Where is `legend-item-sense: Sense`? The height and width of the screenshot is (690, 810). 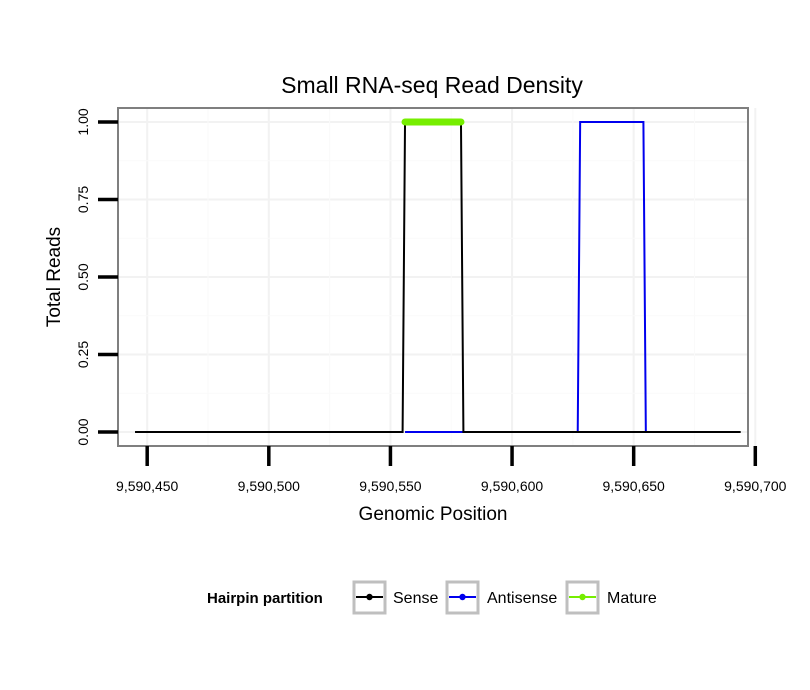
legend-item-sense: Sense is located at coordinates (395, 597).